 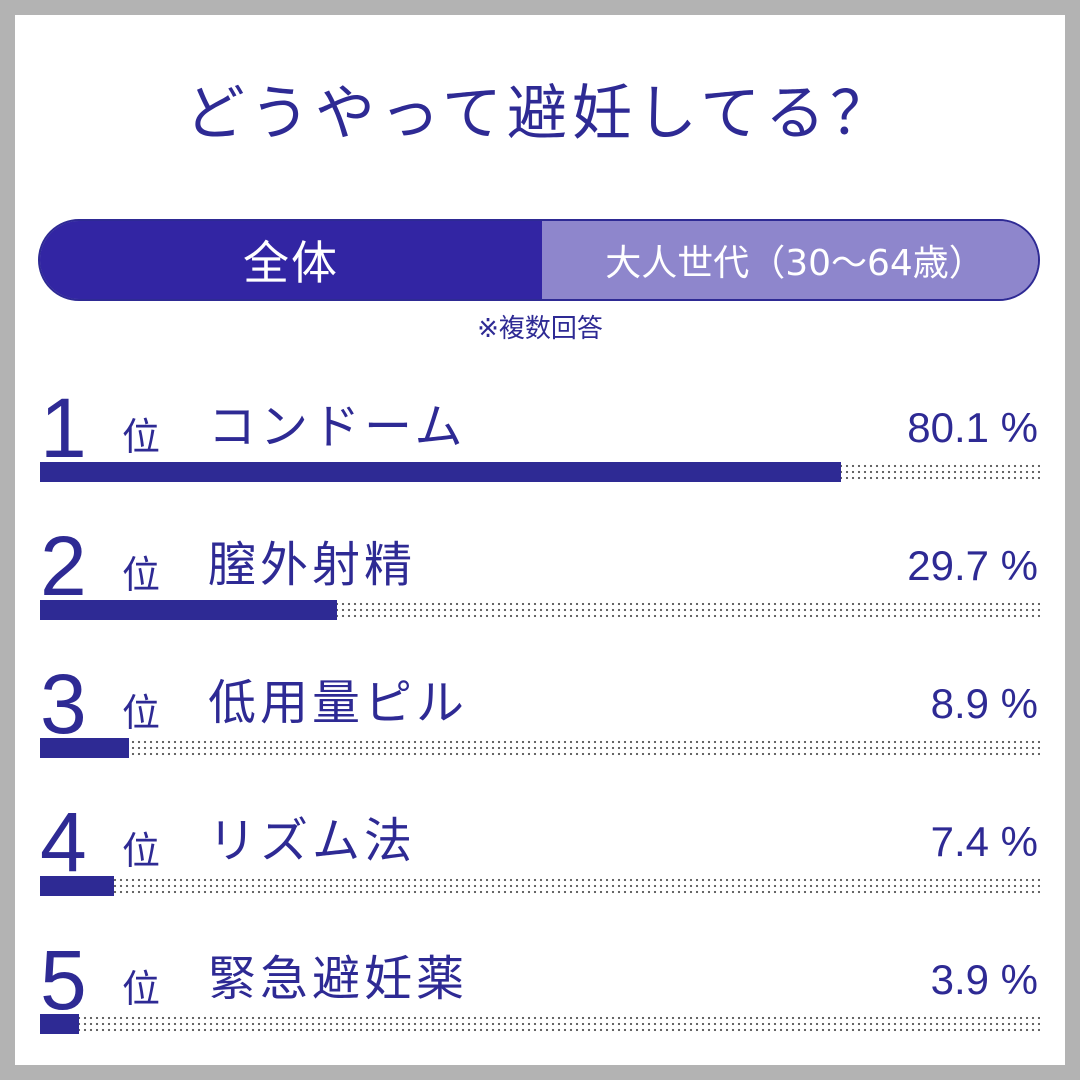 What do you see at coordinates (984, 979) in the screenshot?
I see `value-label: 3.9 %` at bounding box center [984, 979].